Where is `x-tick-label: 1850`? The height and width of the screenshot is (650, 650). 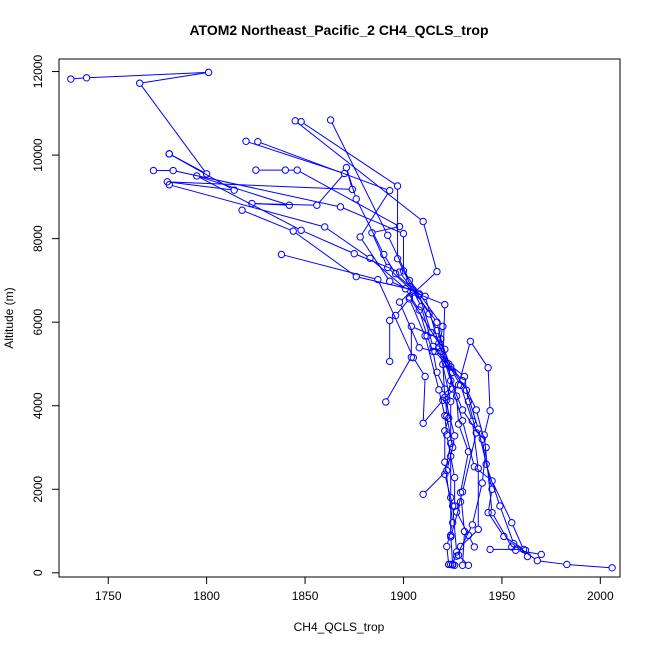
x-tick-label: 1850 is located at coordinates (305, 596).